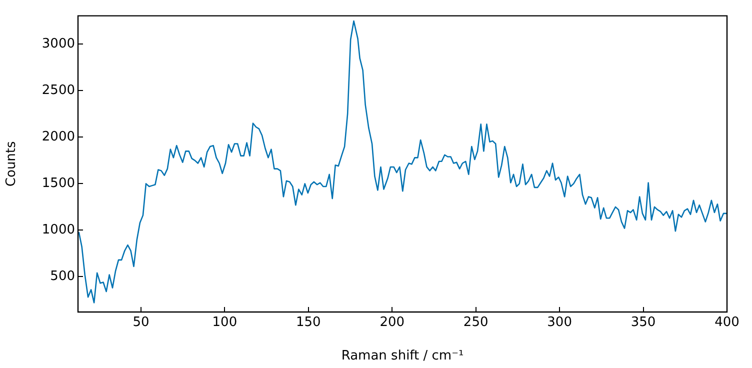 This screenshot has width=752, height=368. I want to click on y-tick-label: 2000, so click(58, 137).